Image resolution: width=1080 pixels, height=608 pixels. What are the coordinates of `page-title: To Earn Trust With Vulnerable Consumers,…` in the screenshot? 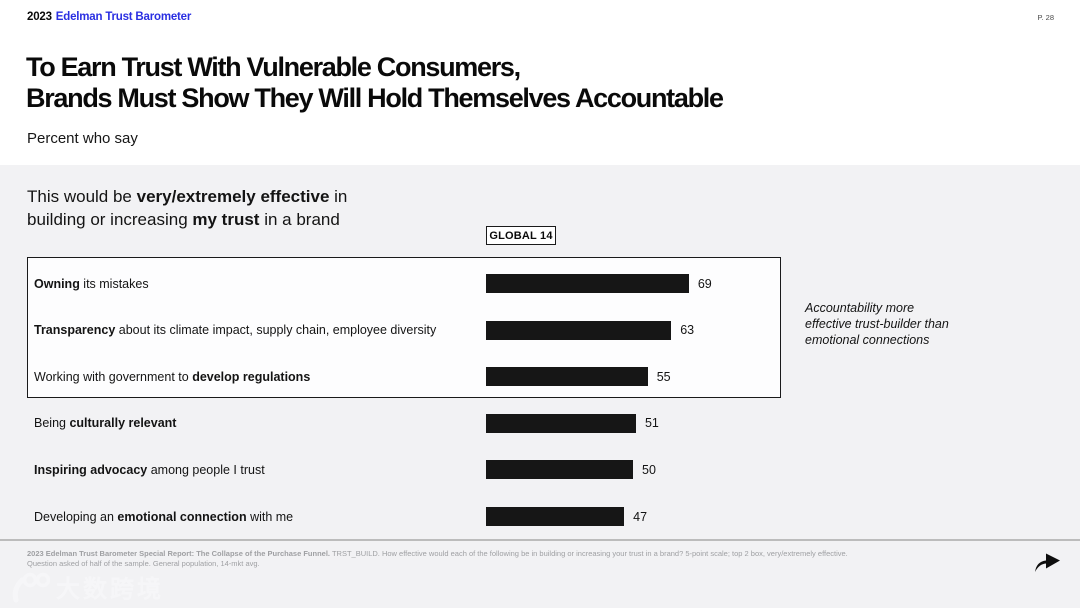 It's located at (375, 82).